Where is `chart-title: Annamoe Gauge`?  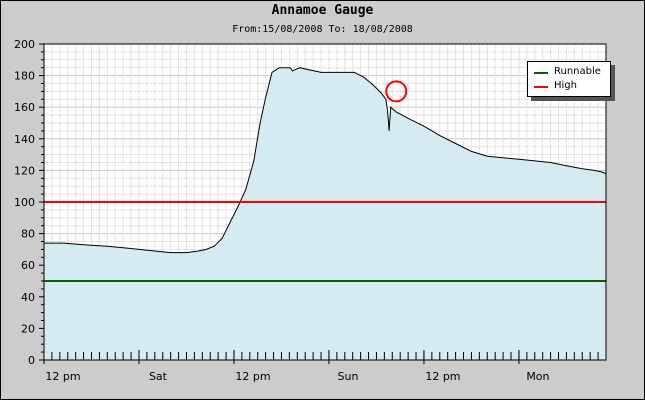
chart-title: Annamoe Gauge is located at coordinates (322, 10).